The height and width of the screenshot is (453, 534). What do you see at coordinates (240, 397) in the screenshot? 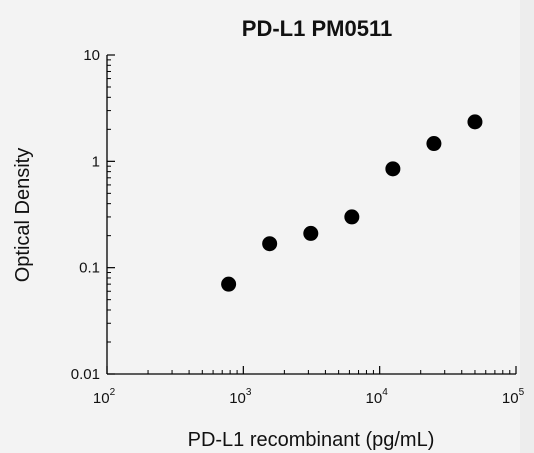
I see `x-tick-label: 10³` at bounding box center [240, 397].